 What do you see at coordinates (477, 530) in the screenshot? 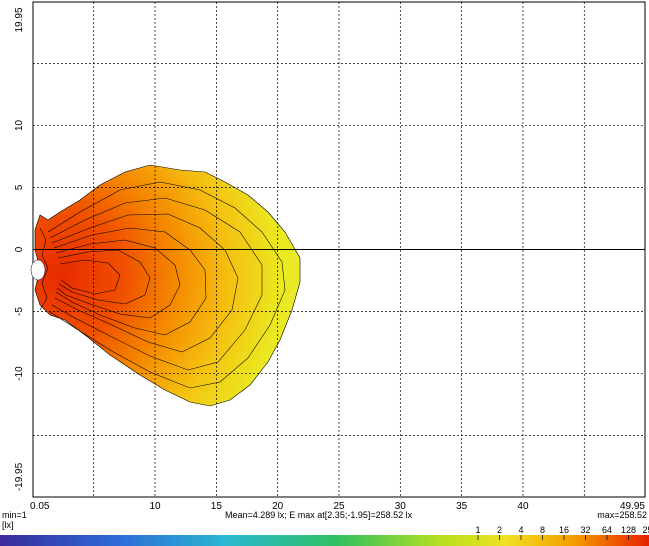
I see `scale-tick-label-0: 1` at bounding box center [477, 530].